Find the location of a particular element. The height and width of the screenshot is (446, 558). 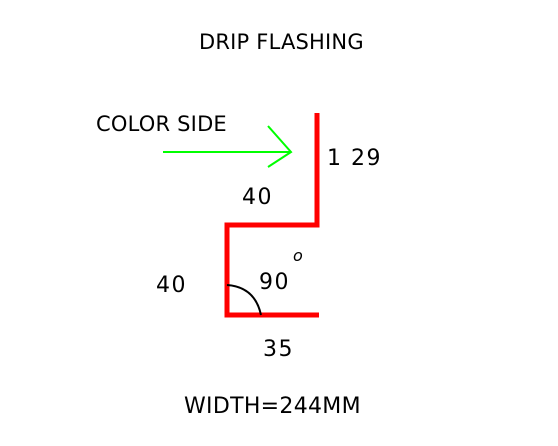

color-side-arrow is located at coordinates (228, 146).